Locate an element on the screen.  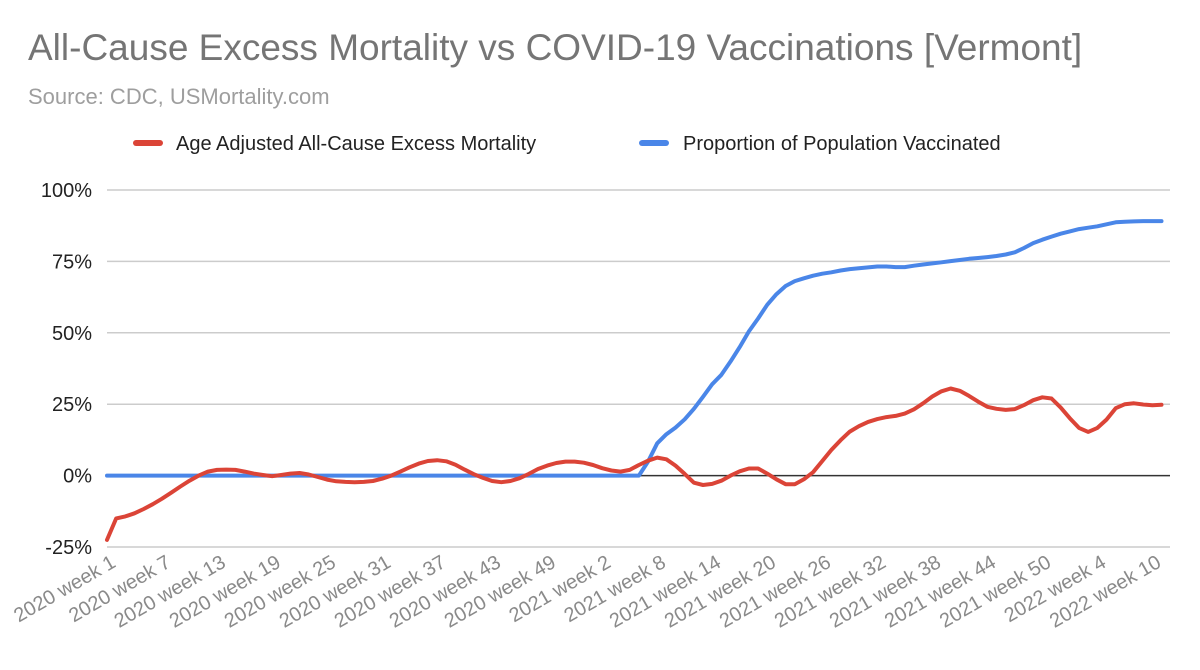
y-tick-label: 50% is located at coordinates (72, 334).